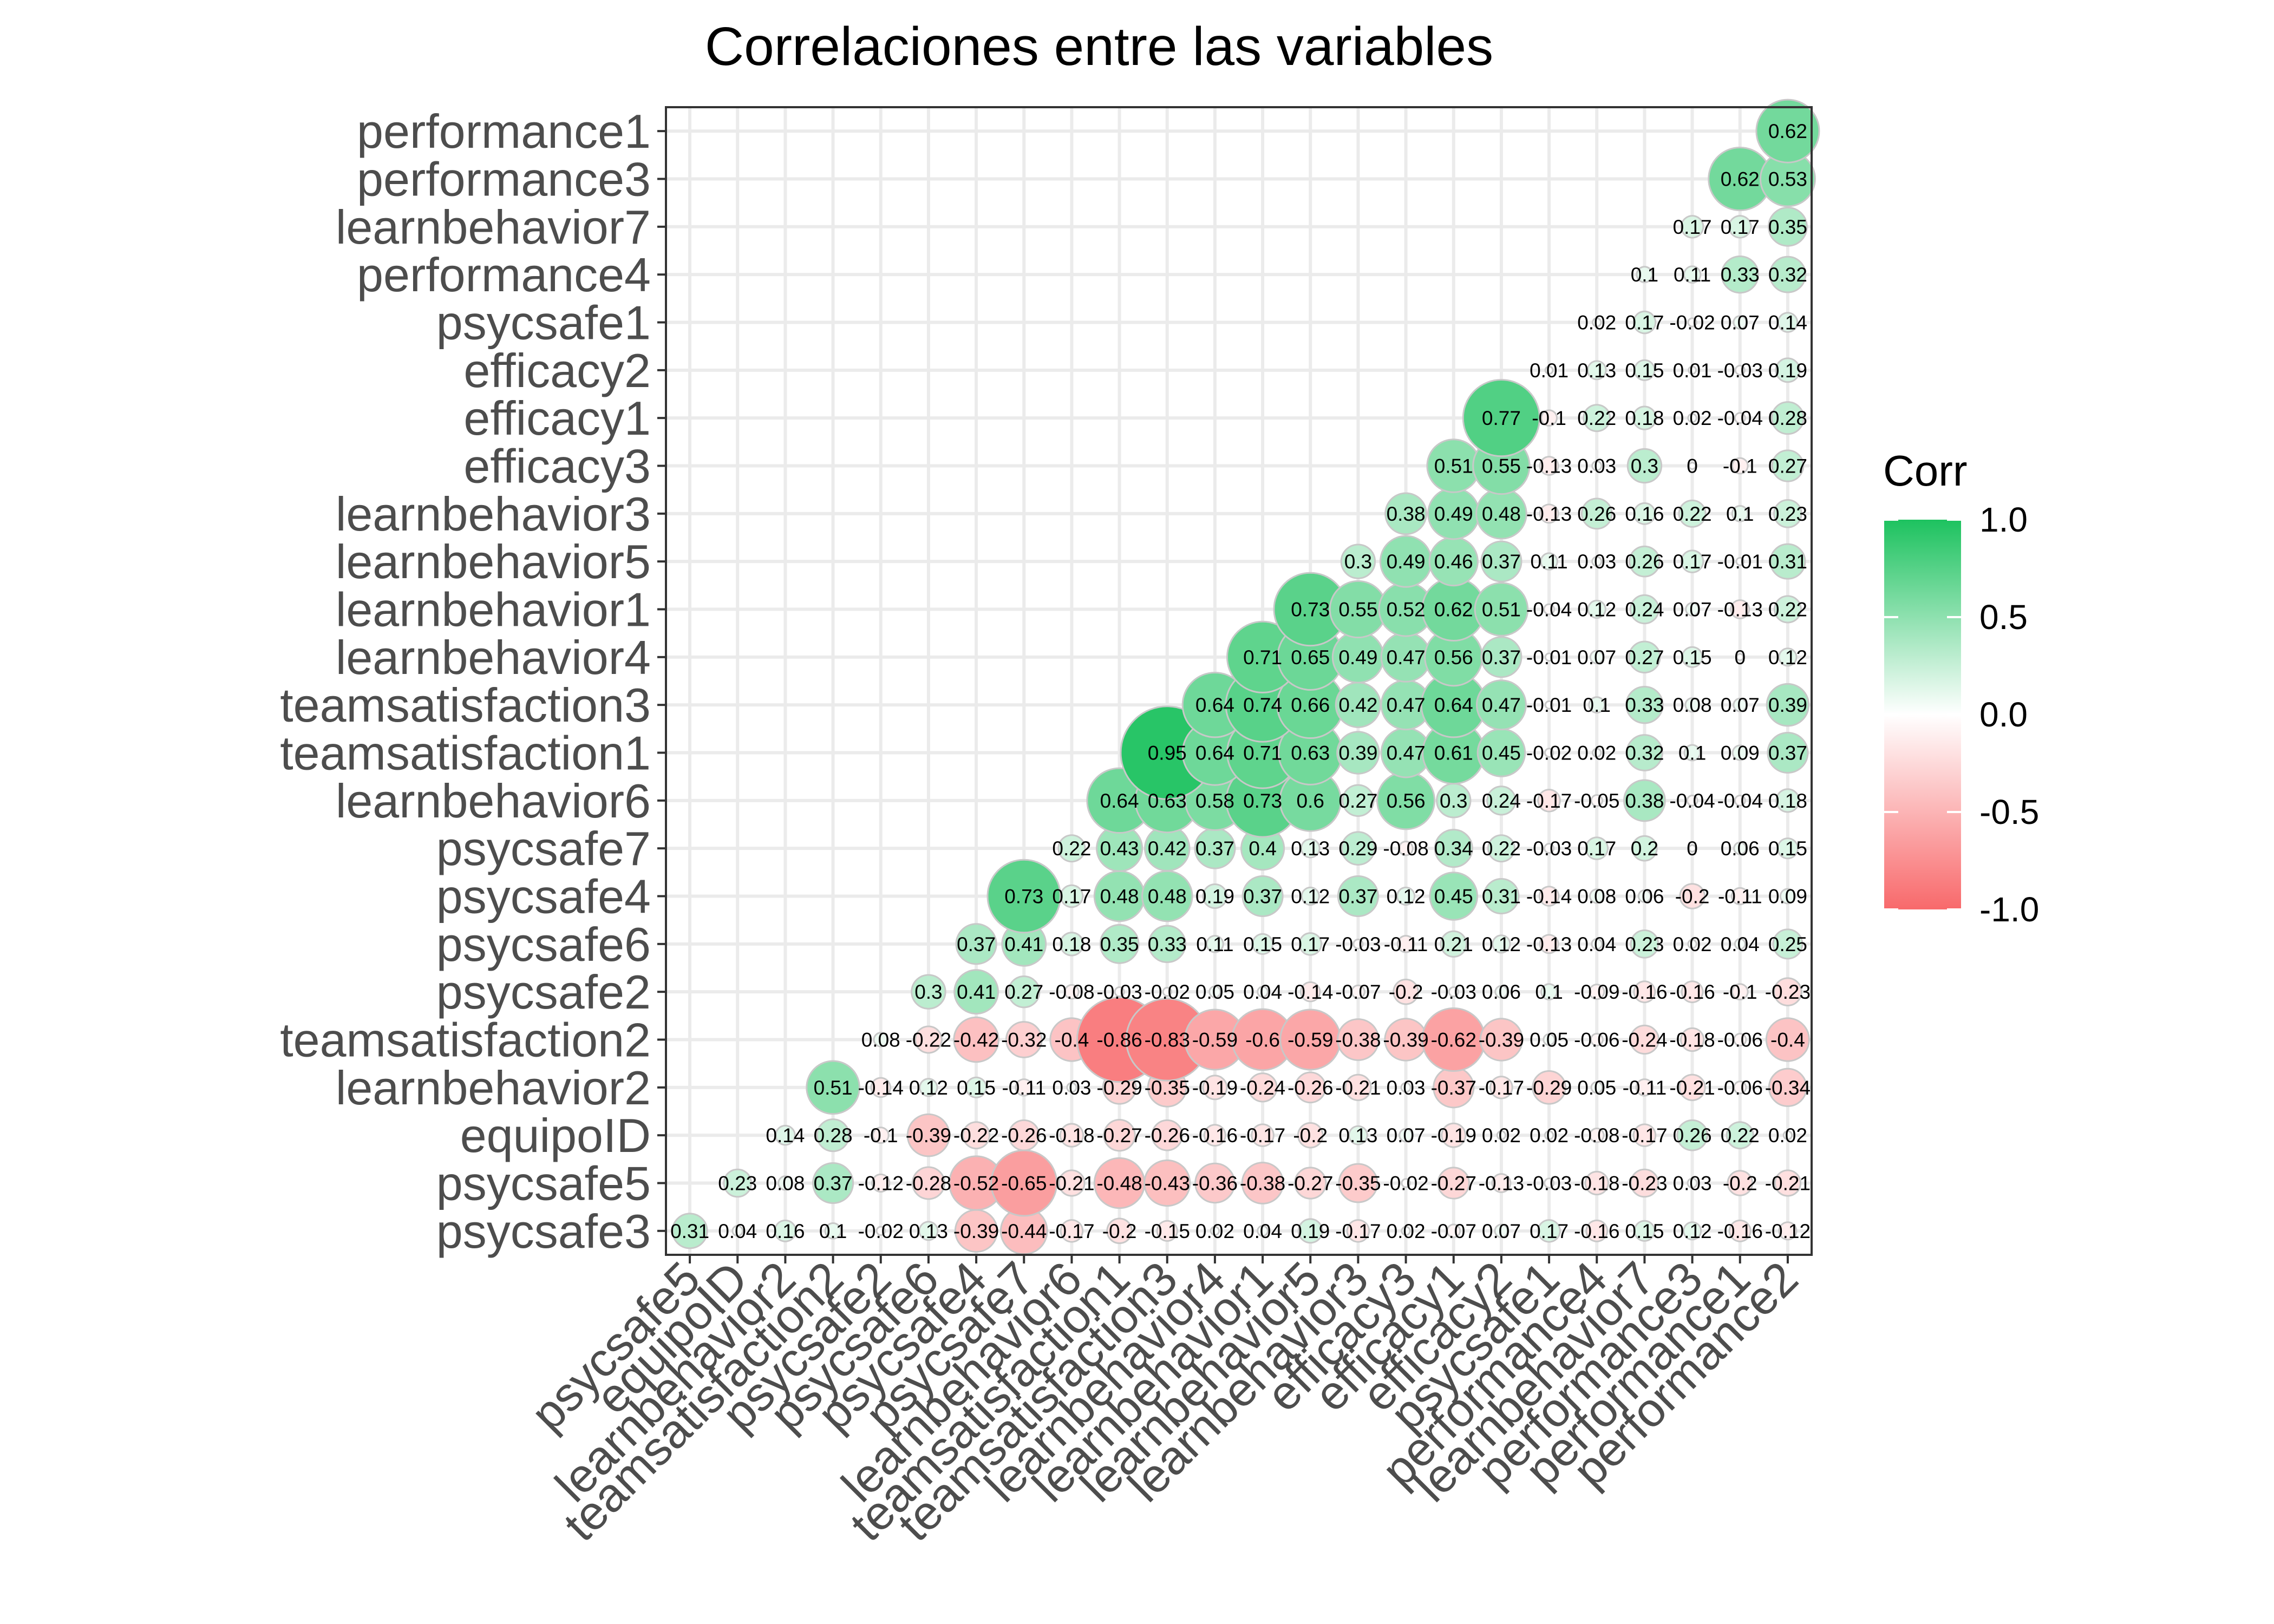 This screenshot has height=1624, width=2274. I want to click on correlation-value-label: -0.12, so click(1788, 1231).